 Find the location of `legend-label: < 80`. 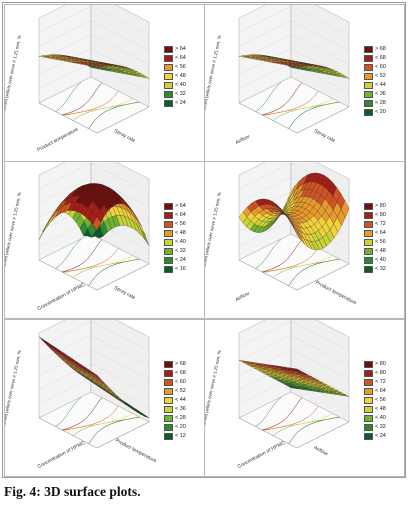

legend-label: < 80 is located at coordinates (380, 215).